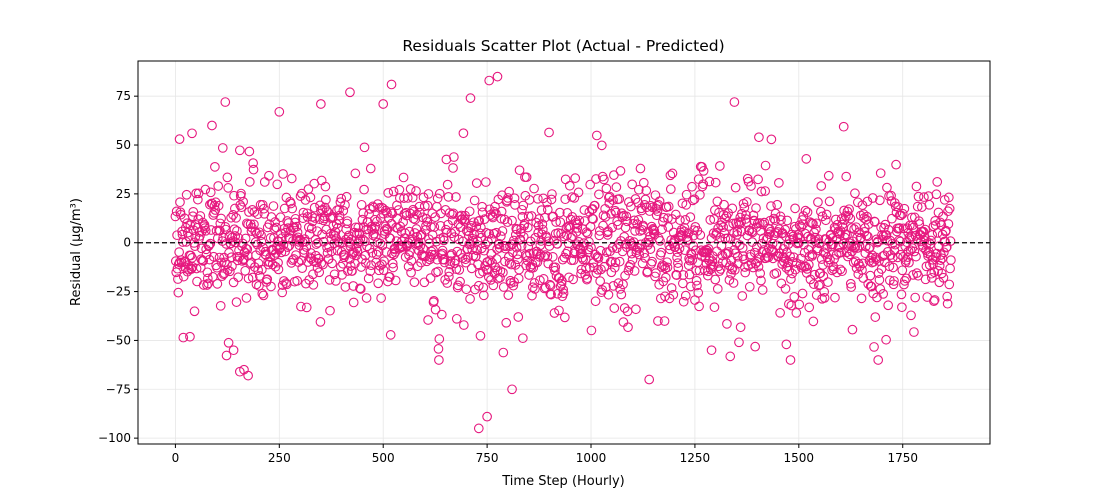 Image resolution: width=1100 pixels, height=500 pixels. I want to click on x-tick-label: 1250, so click(695, 458).